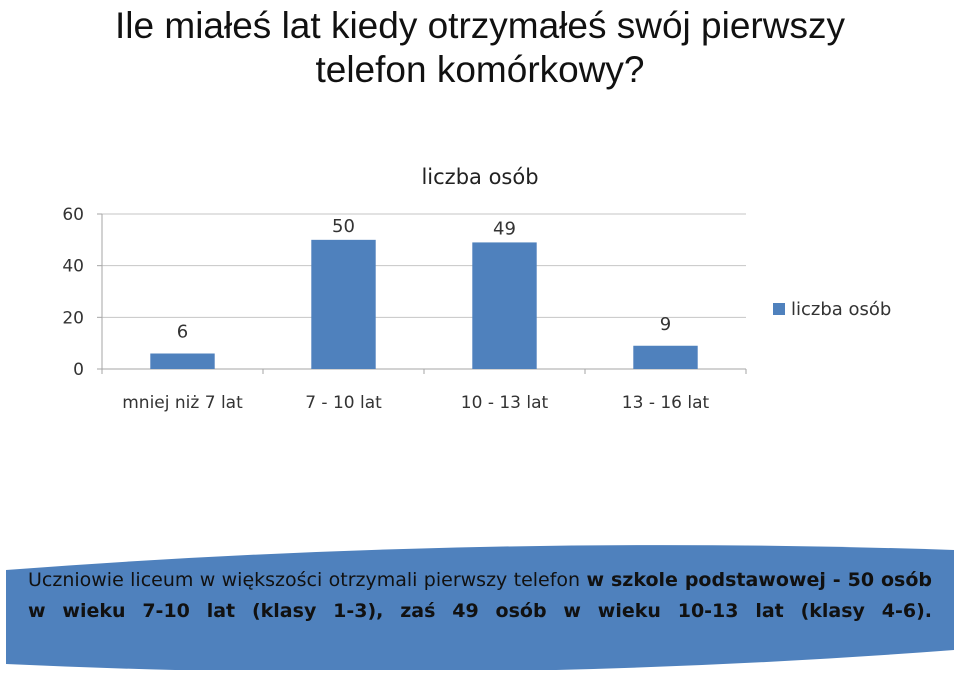  What do you see at coordinates (779, 309) in the screenshot?
I see `legend-swatch` at bounding box center [779, 309].